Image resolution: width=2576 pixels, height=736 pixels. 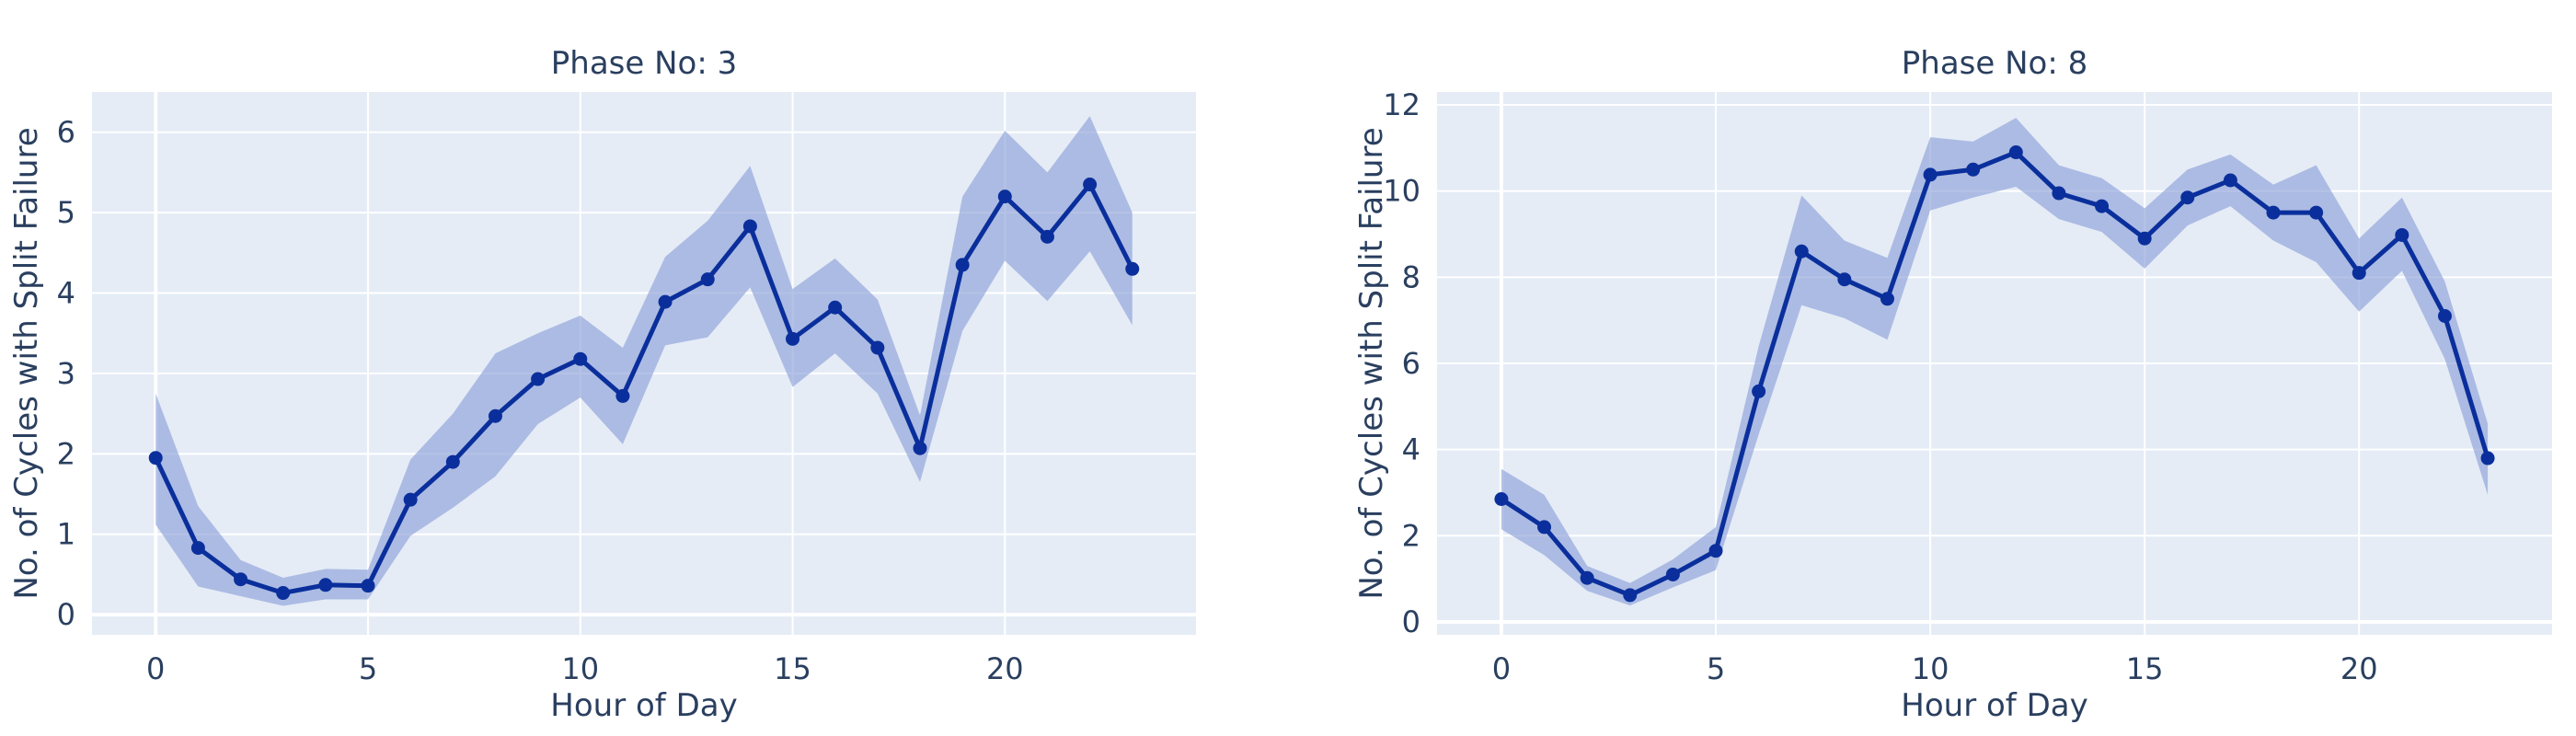 What do you see at coordinates (66, 534) in the screenshot?
I see `y-tick-label: 1` at bounding box center [66, 534].